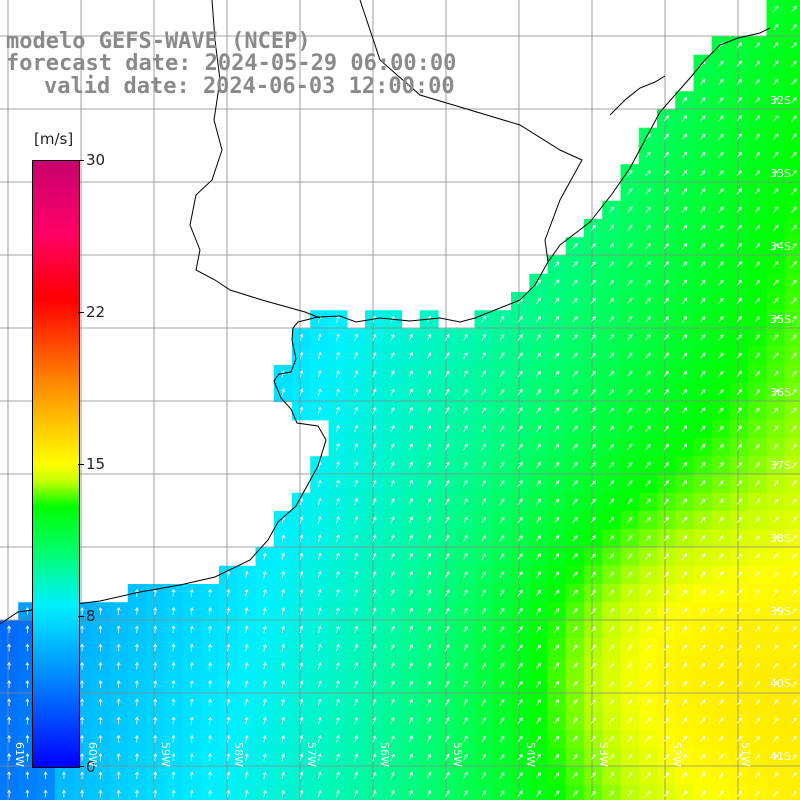 Image resolution: width=800 pixels, height=800 pixels. Describe the element at coordinates (780, 173) in the screenshot. I see `lat-label: 33S` at that location.